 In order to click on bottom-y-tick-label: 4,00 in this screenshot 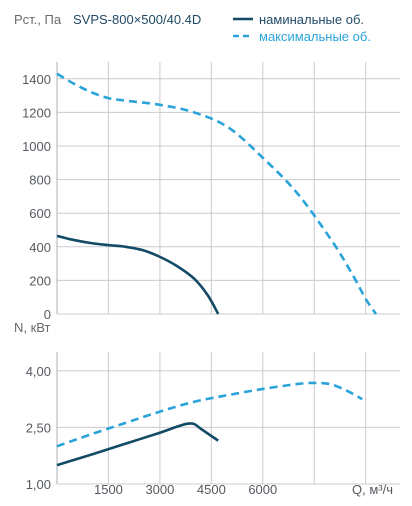, I will do `click(38, 371)`.